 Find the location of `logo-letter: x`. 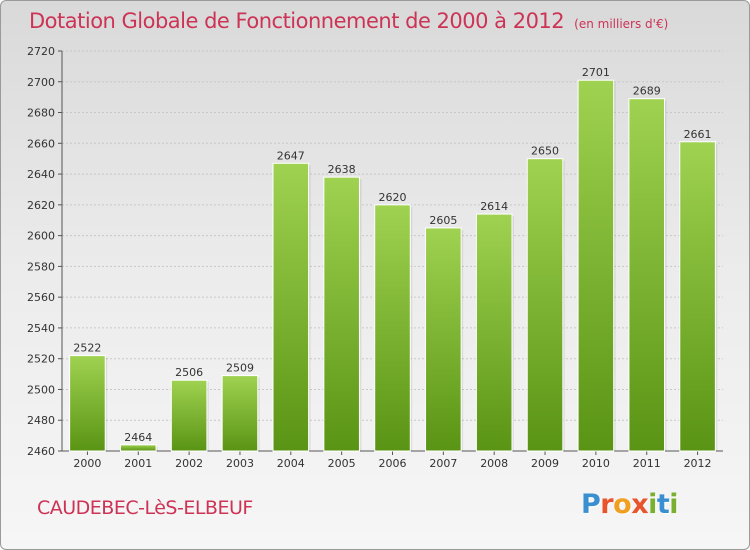

logo-letter: x is located at coordinates (640, 504).